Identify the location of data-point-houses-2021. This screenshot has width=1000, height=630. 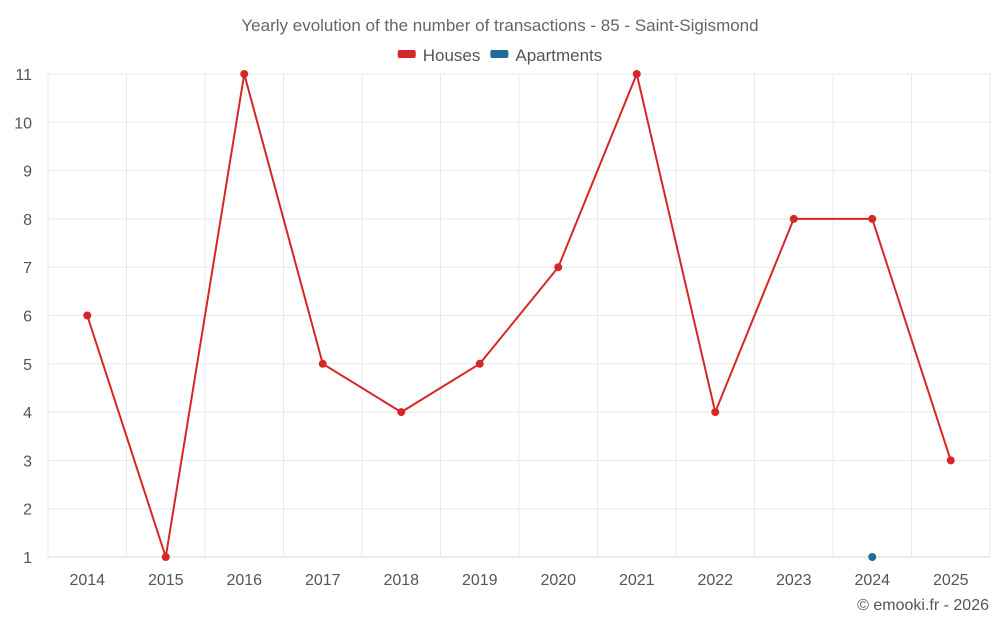
(636, 74).